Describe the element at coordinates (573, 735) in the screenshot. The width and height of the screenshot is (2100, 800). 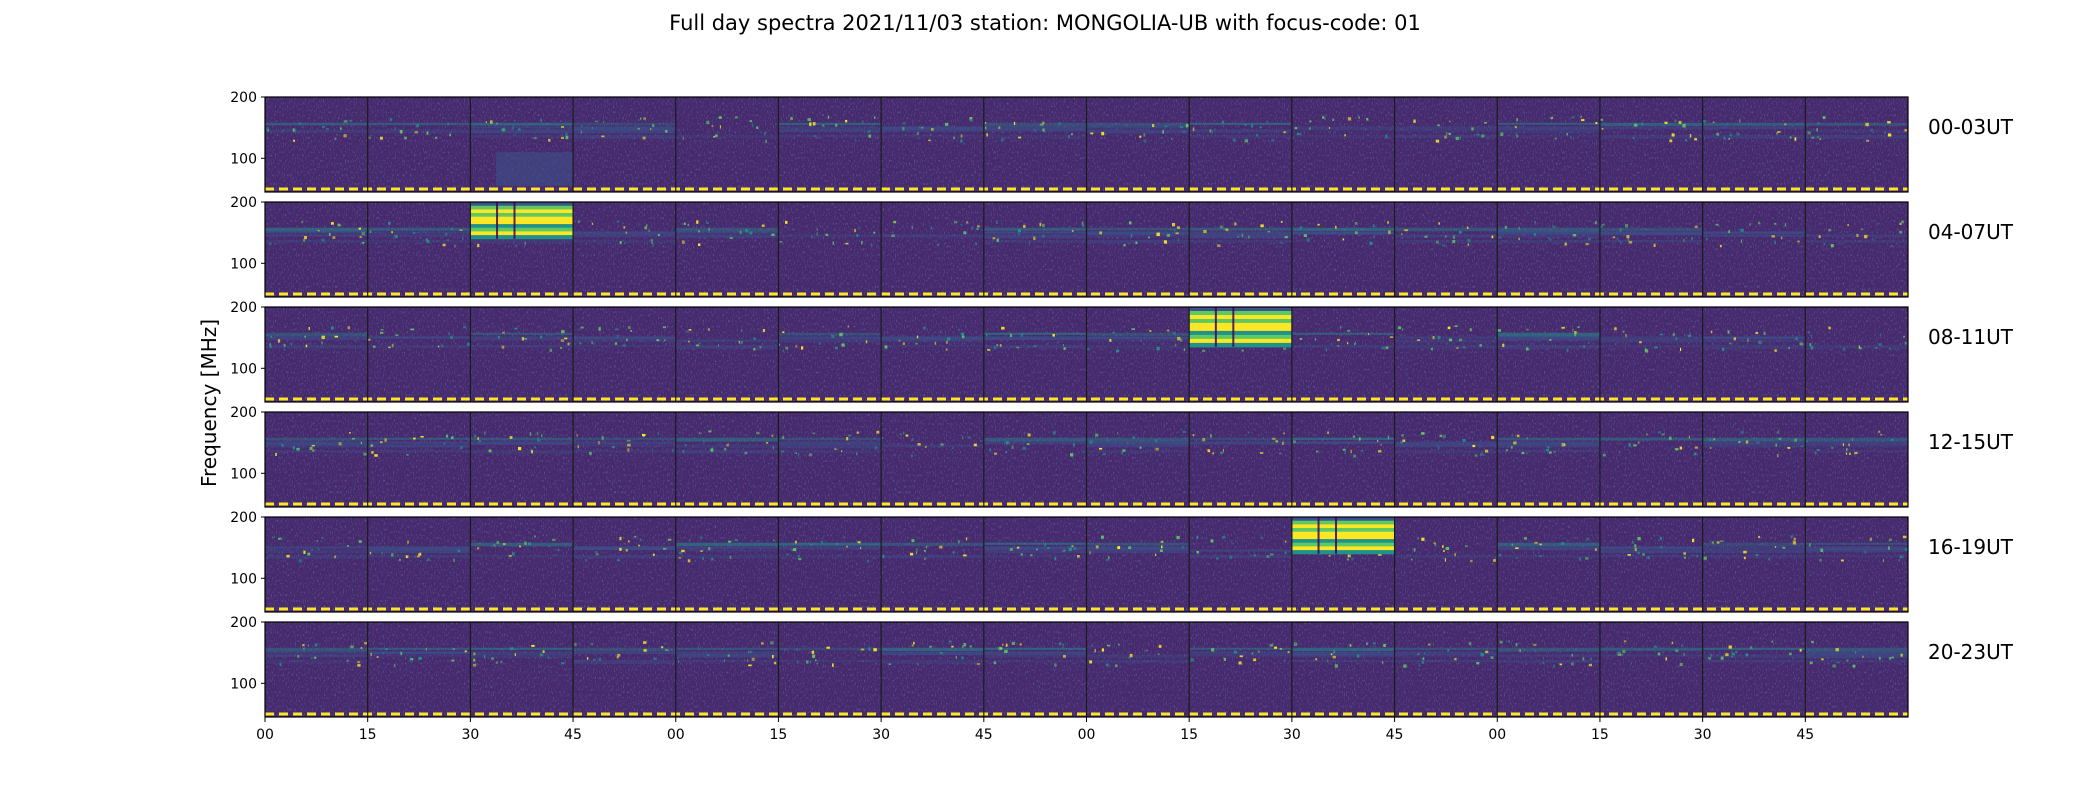
I see `x-tick-label: 45` at that location.